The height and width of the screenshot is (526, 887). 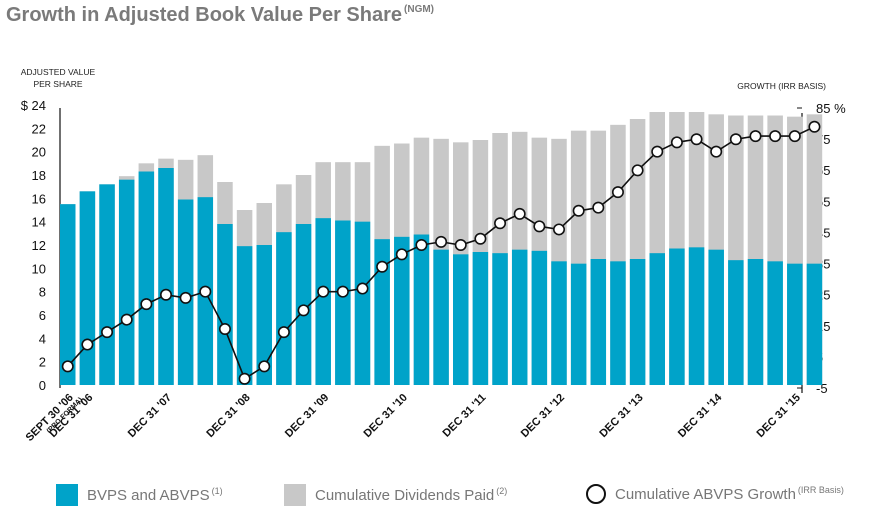 What do you see at coordinates (58, 72) in the screenshot?
I see `left-axis-label-line1: ADJUSTED VALUE` at bounding box center [58, 72].